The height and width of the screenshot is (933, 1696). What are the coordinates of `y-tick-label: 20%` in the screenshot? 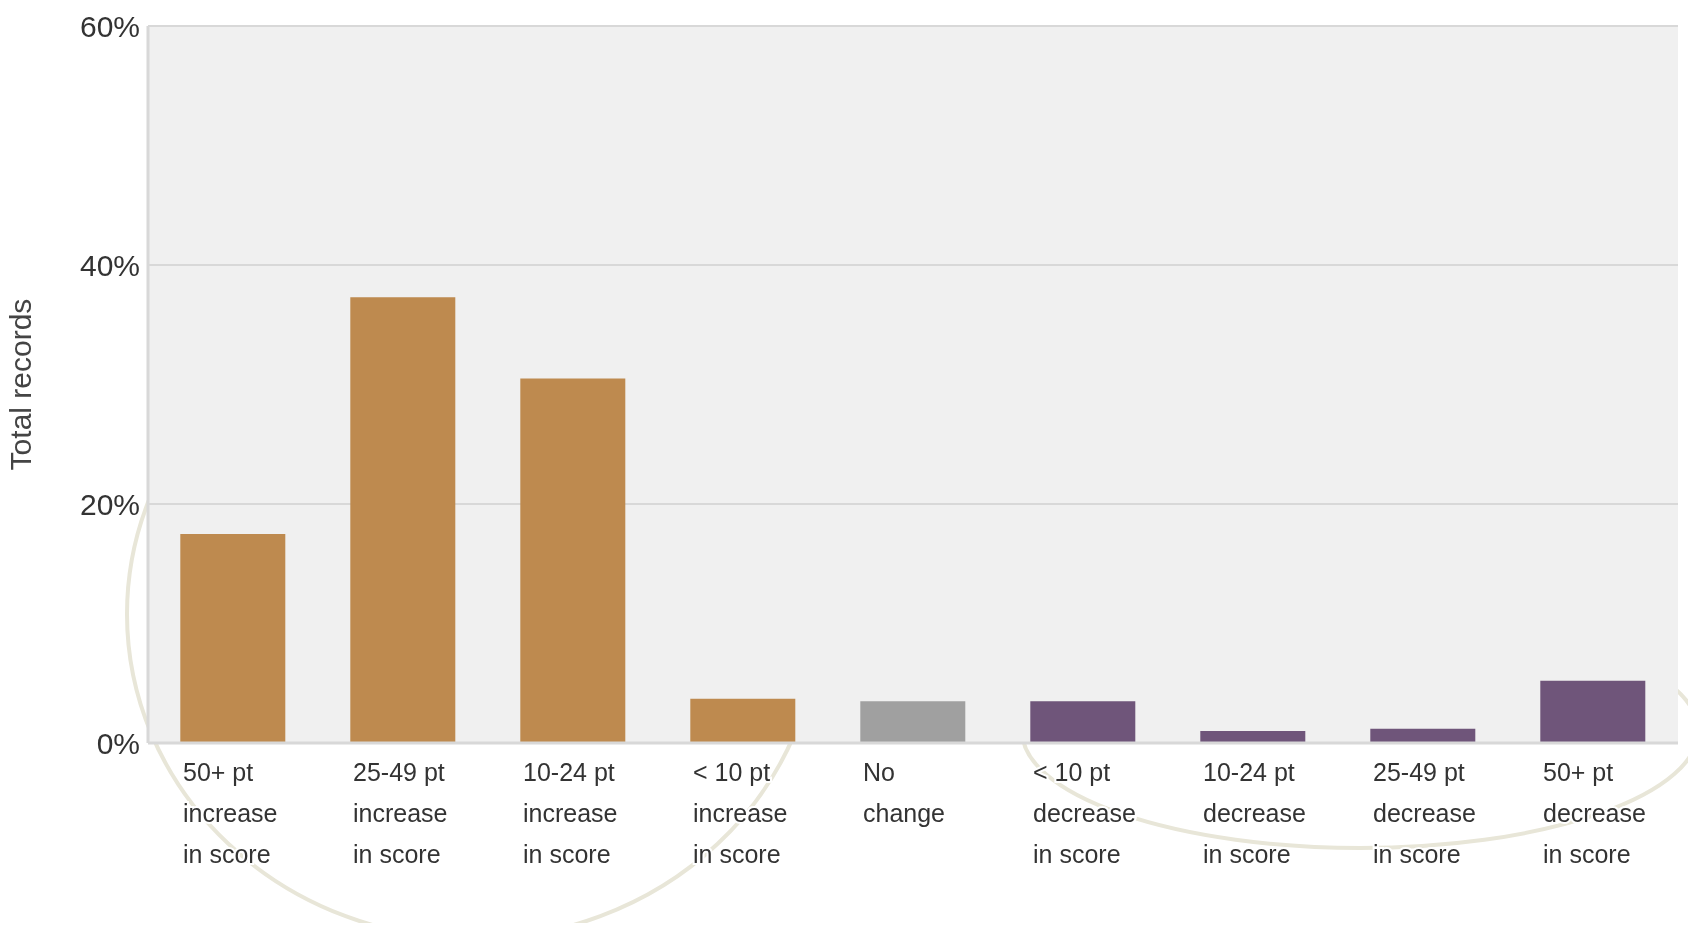 It's located at (109, 504).